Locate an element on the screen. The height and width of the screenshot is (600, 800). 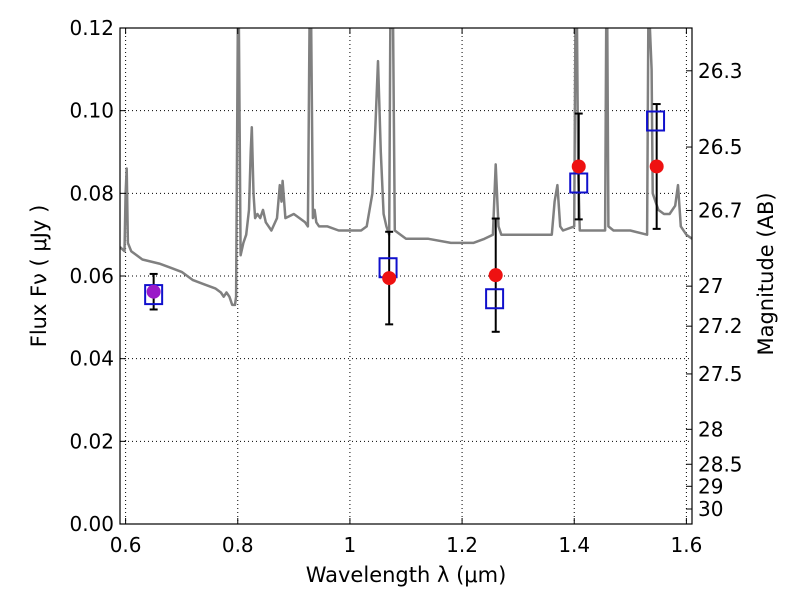
mag-tick-label: 26.3 is located at coordinates (720, 71).